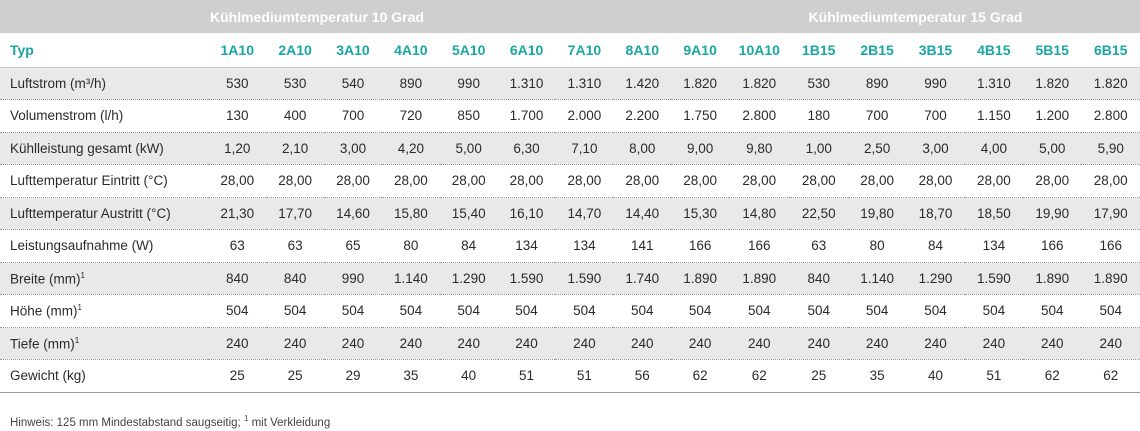  What do you see at coordinates (526, 278) in the screenshot?
I see `table-cell: 1.590` at bounding box center [526, 278].